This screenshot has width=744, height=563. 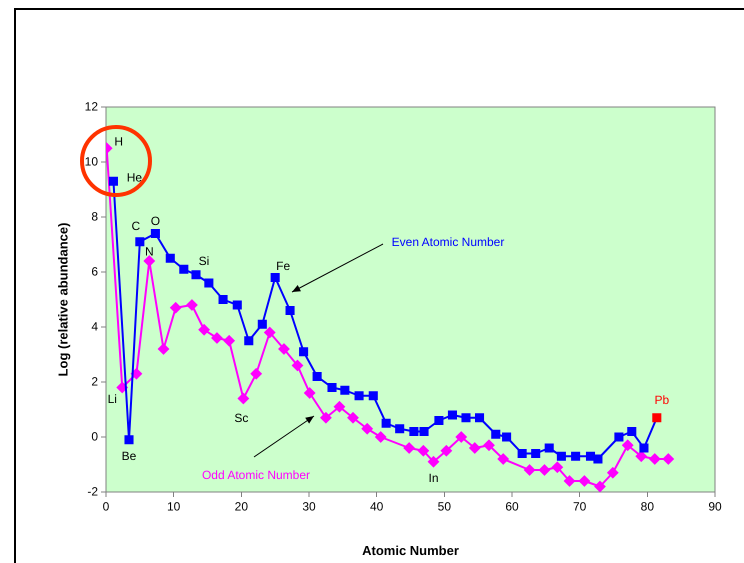 I want to click on text: Odd Atomic Number, so click(x=256, y=475).